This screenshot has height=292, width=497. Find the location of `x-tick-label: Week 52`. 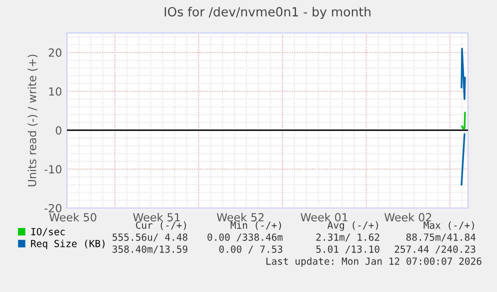

x-tick-label: Week 52 is located at coordinates (240, 217).